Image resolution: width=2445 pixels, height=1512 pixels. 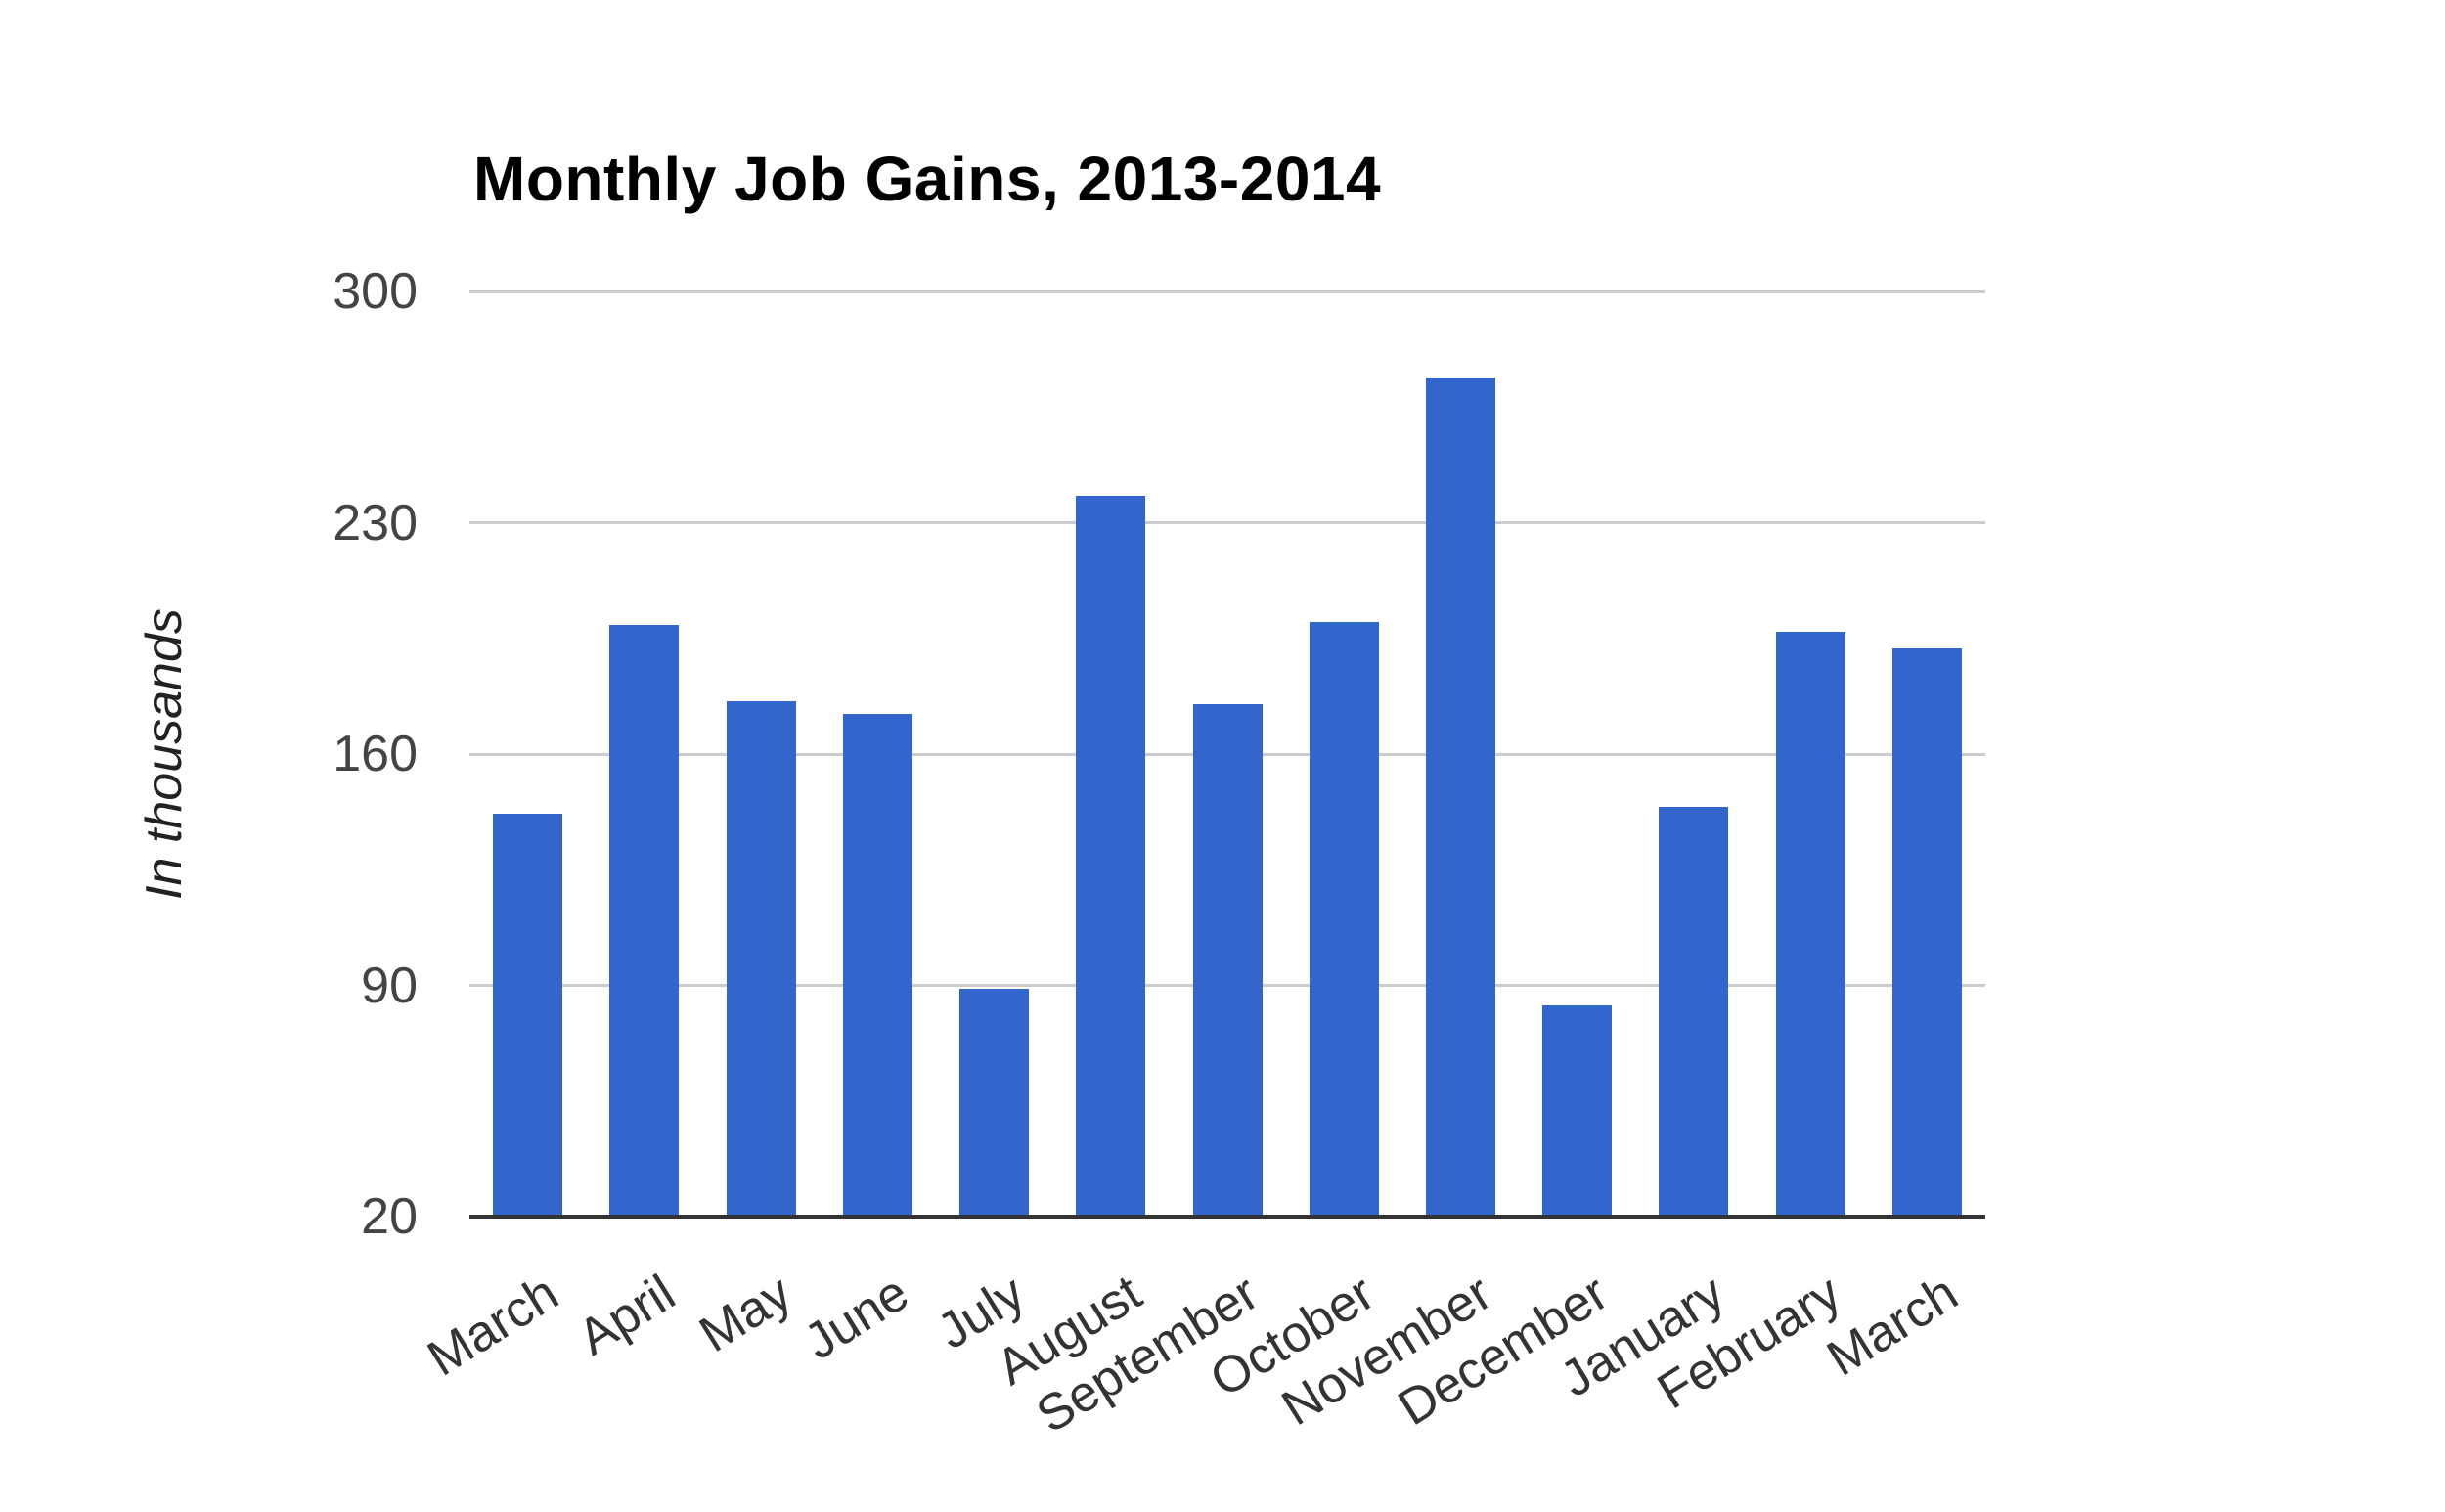 What do you see at coordinates (994, 1103) in the screenshot?
I see `bar-5-july` at bounding box center [994, 1103].